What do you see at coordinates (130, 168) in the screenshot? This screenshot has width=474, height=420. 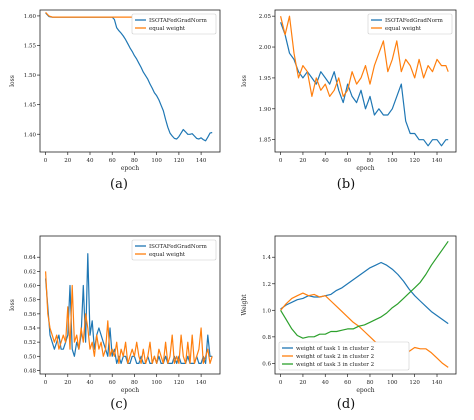 I see `chart-a-xlabel: epoch` at bounding box center [130, 168].